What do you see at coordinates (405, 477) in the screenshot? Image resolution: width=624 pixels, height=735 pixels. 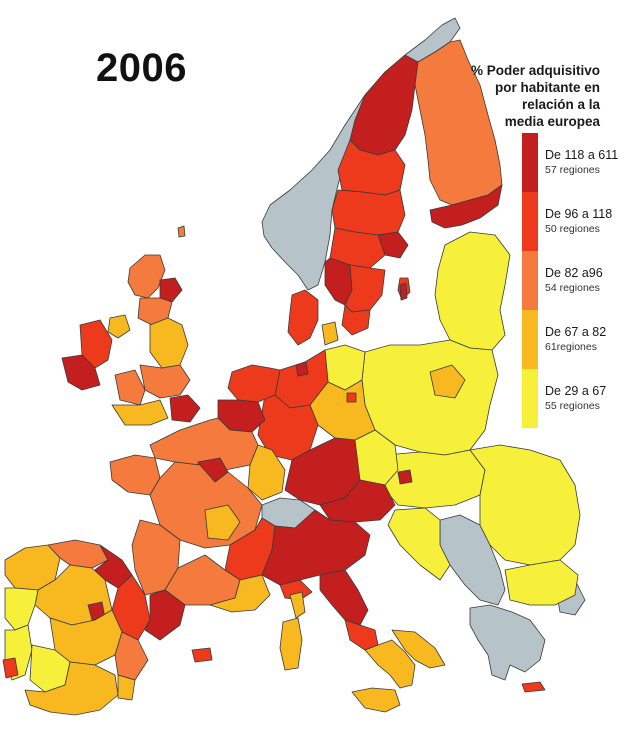 I see `region-vienna` at bounding box center [405, 477].